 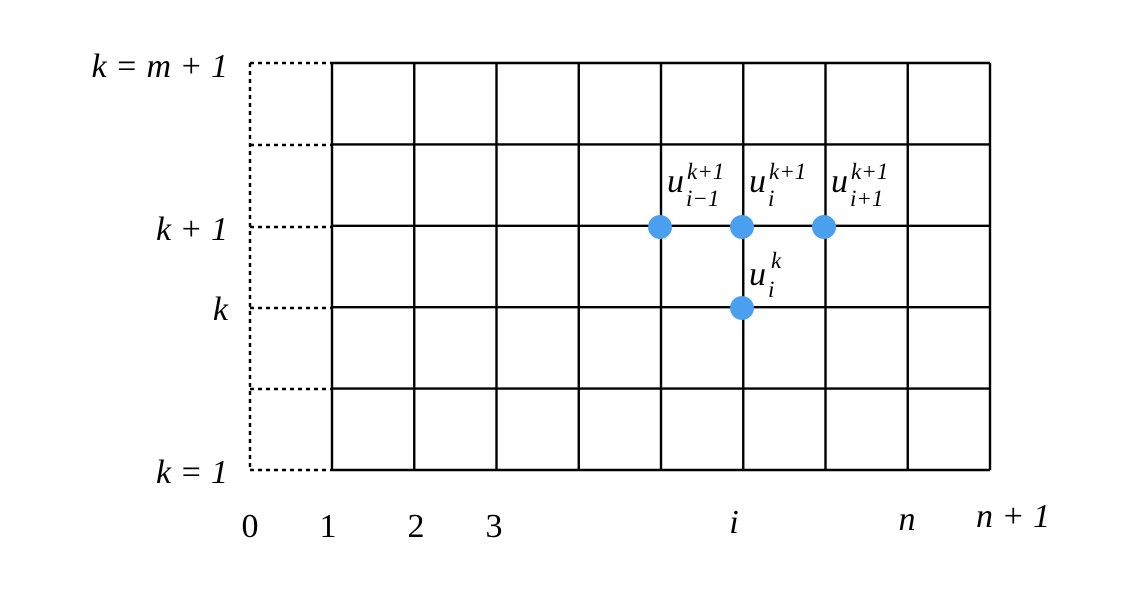 I want to click on node-sub: i+1, so click(x=866, y=198).